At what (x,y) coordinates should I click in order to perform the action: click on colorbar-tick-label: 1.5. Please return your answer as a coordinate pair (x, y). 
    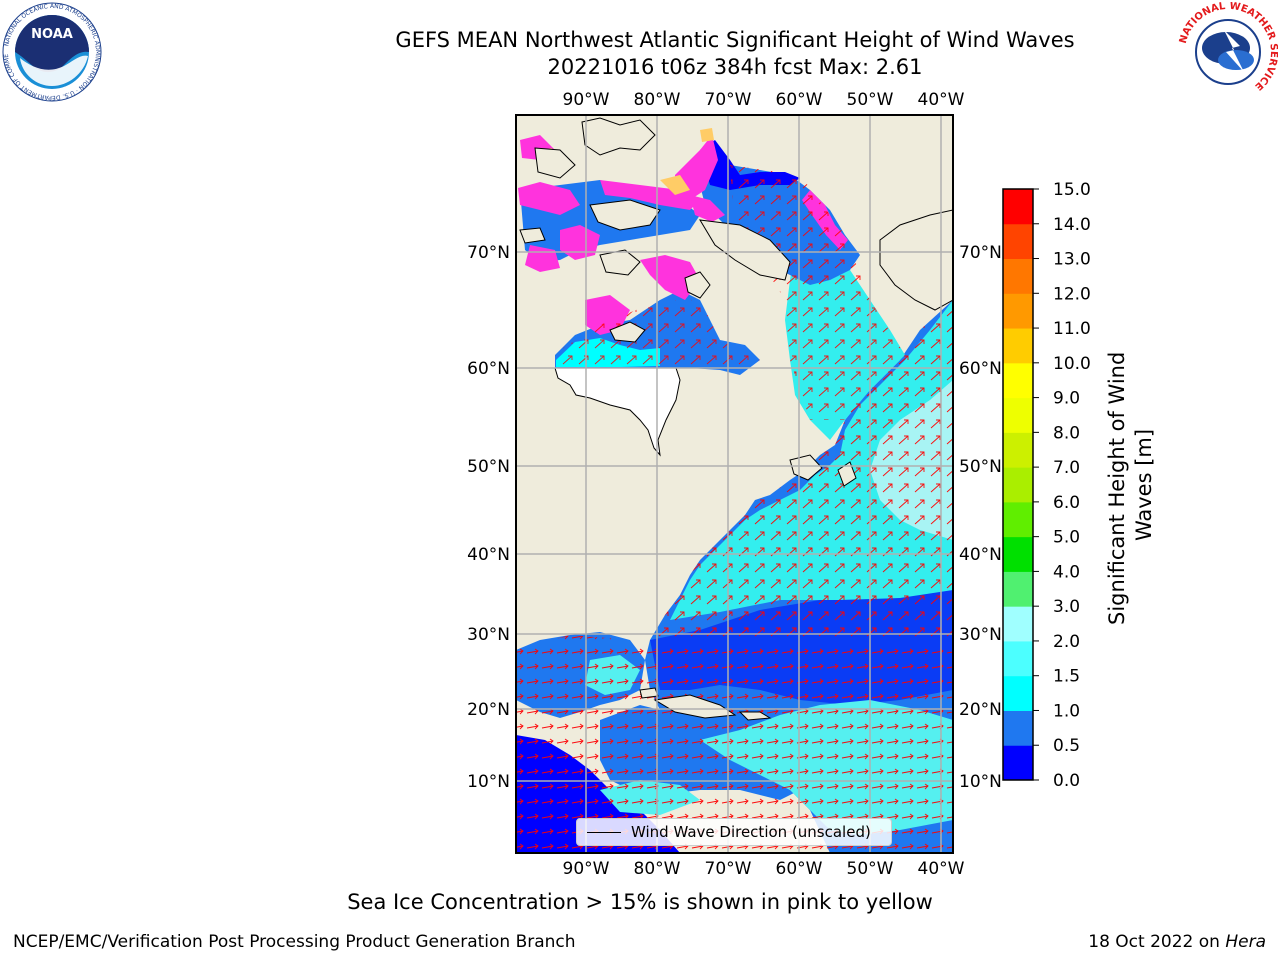
    Looking at the image, I should click on (1066, 677).